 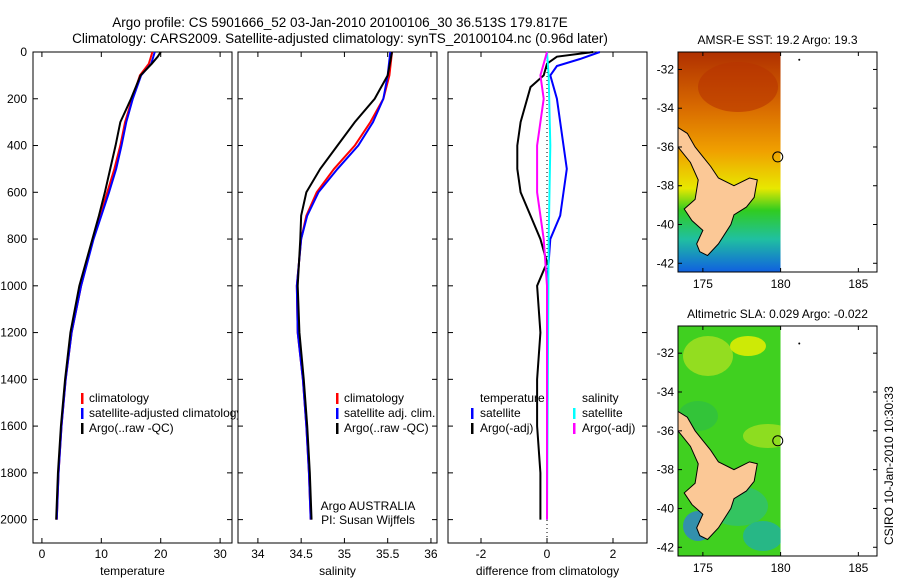 I want to click on annotation-text: Argo AUSTRALIA, so click(x=368, y=506).